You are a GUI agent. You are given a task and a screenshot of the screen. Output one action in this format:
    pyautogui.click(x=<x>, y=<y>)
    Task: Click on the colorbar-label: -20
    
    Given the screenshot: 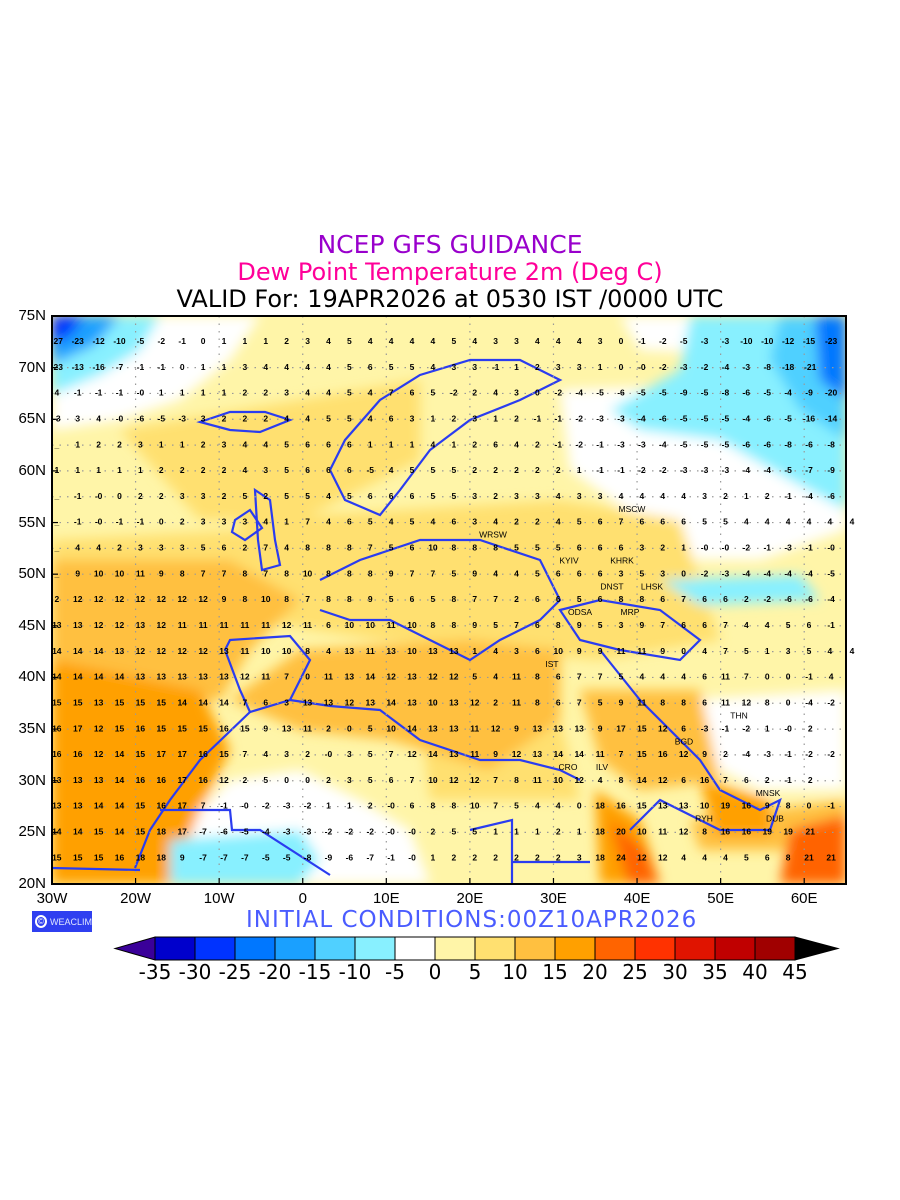 What is the action you would take?
    pyautogui.click(x=275, y=972)
    